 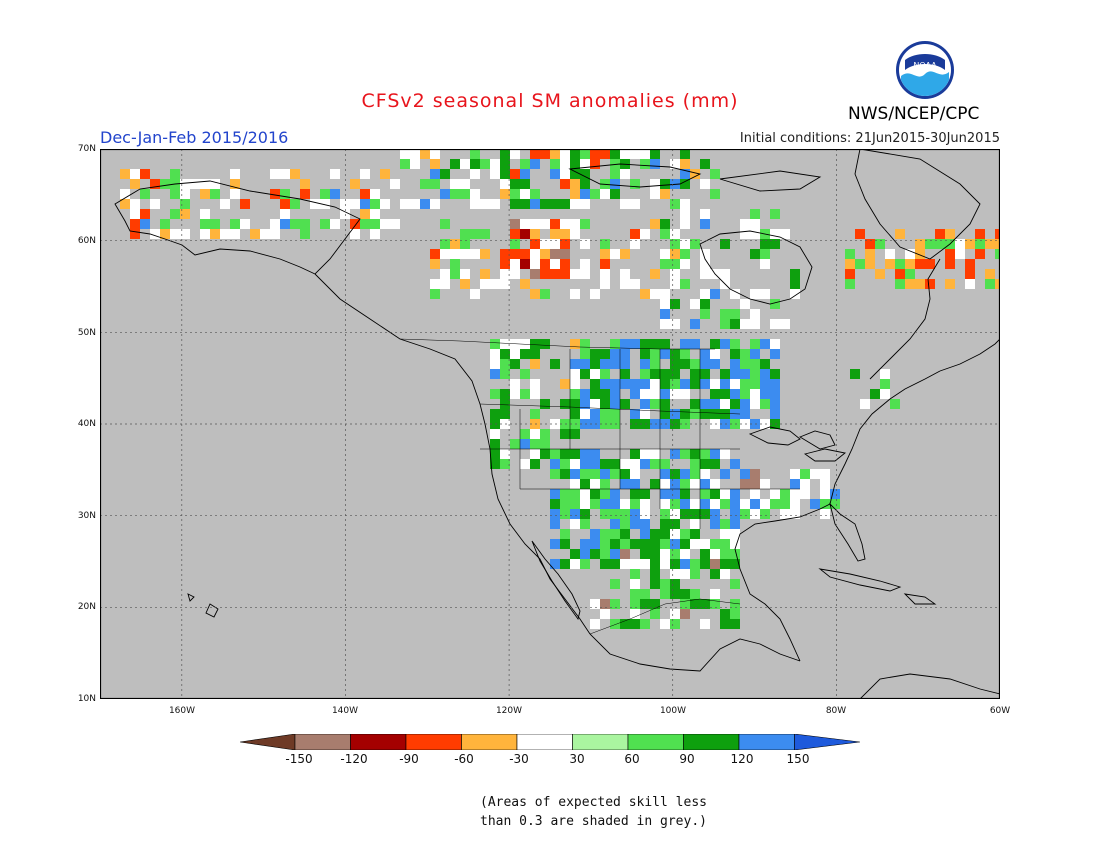 What do you see at coordinates (711, 742) in the screenshot?
I see `legend-bin` at bounding box center [711, 742].